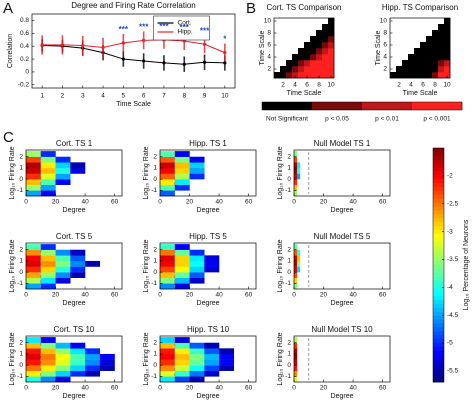 Image resolution: width=474 pixels, height=400 pixels. Describe the element at coordinates (10, 51) in the screenshot. I see `y-axis-label: Correlation` at that location.